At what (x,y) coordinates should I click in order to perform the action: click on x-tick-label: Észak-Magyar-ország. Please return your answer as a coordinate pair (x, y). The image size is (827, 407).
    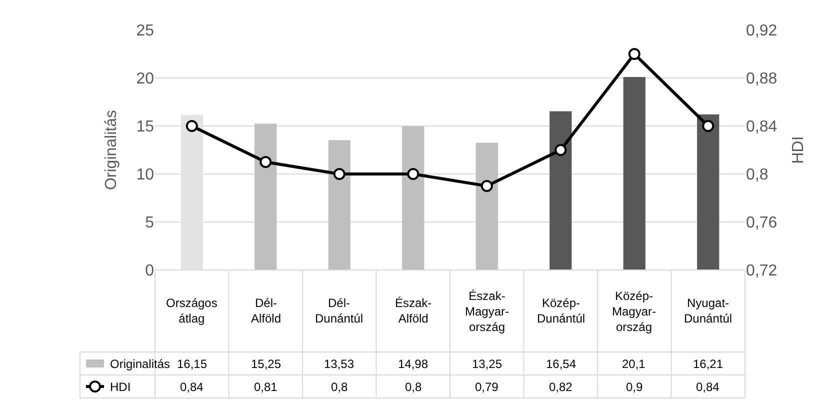
    Looking at the image, I should click on (487, 311).